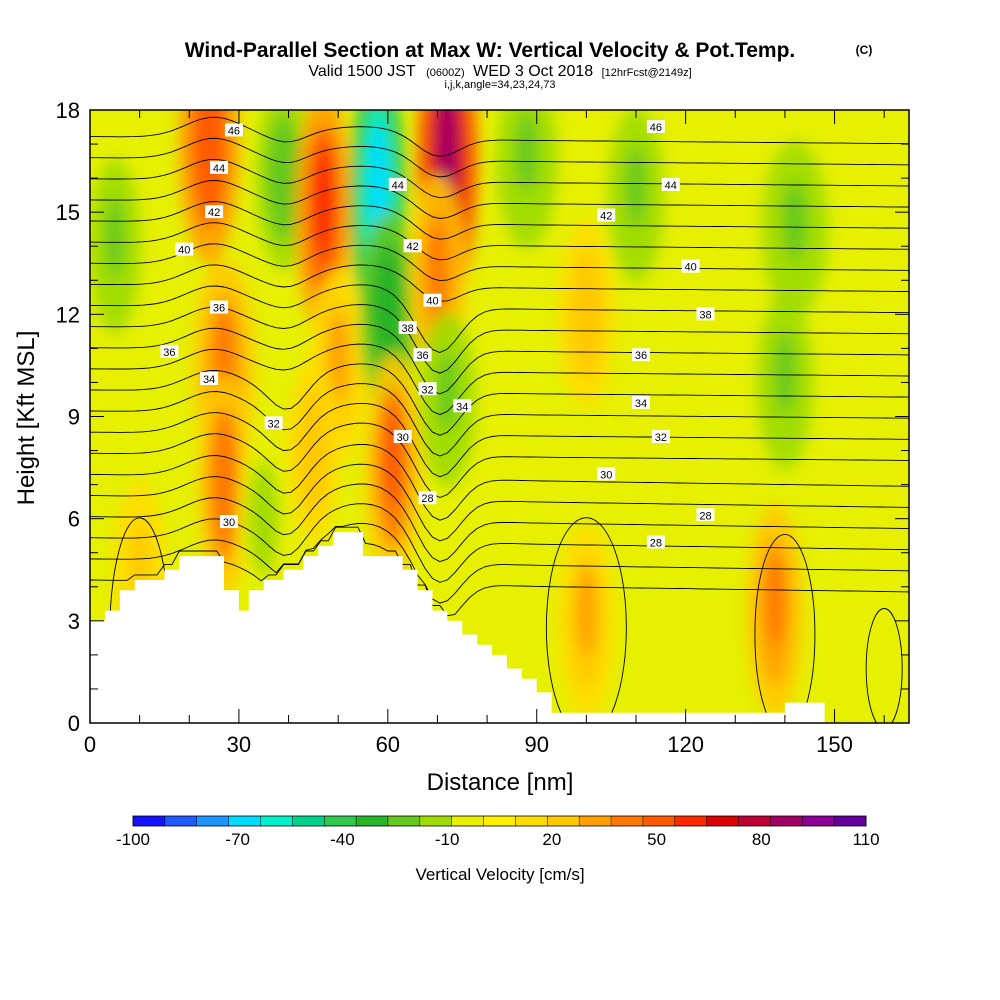 Image resolution: width=1000 pixels, height=1000 pixels. What do you see at coordinates (865, 839) in the screenshot?
I see `colorbar-tick-label: 110` at bounding box center [865, 839].